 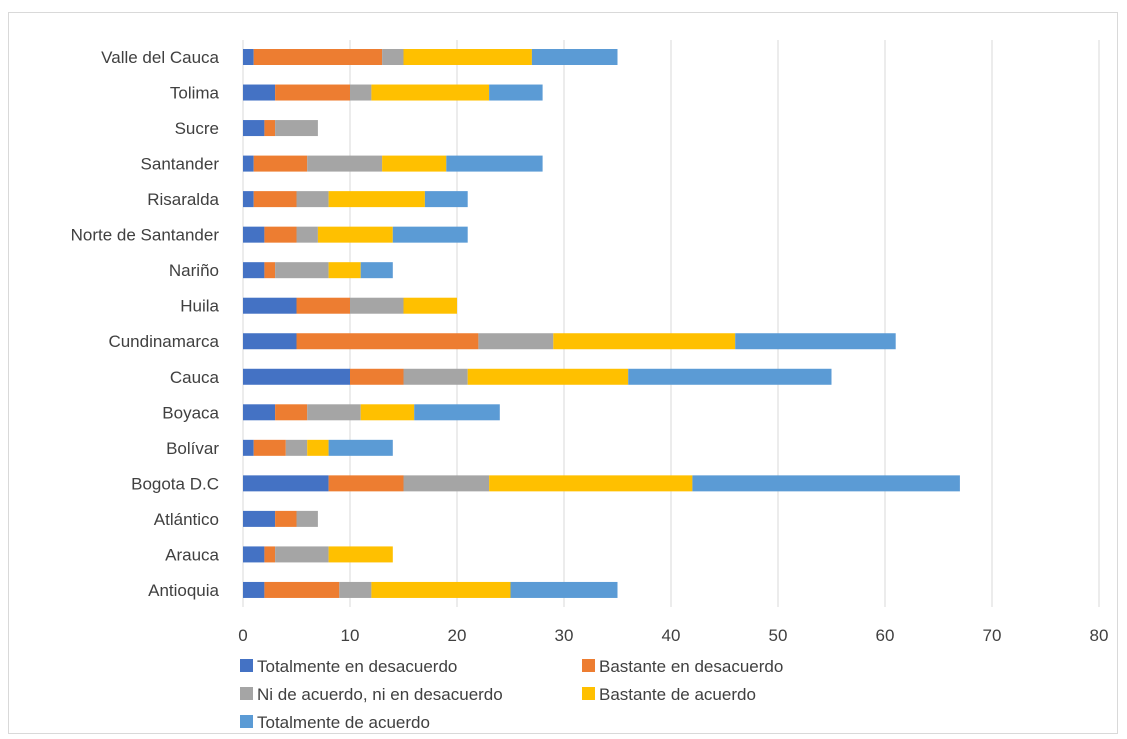 What do you see at coordinates (145, 235) in the screenshot?
I see `category-label: Norte de Santander` at bounding box center [145, 235].